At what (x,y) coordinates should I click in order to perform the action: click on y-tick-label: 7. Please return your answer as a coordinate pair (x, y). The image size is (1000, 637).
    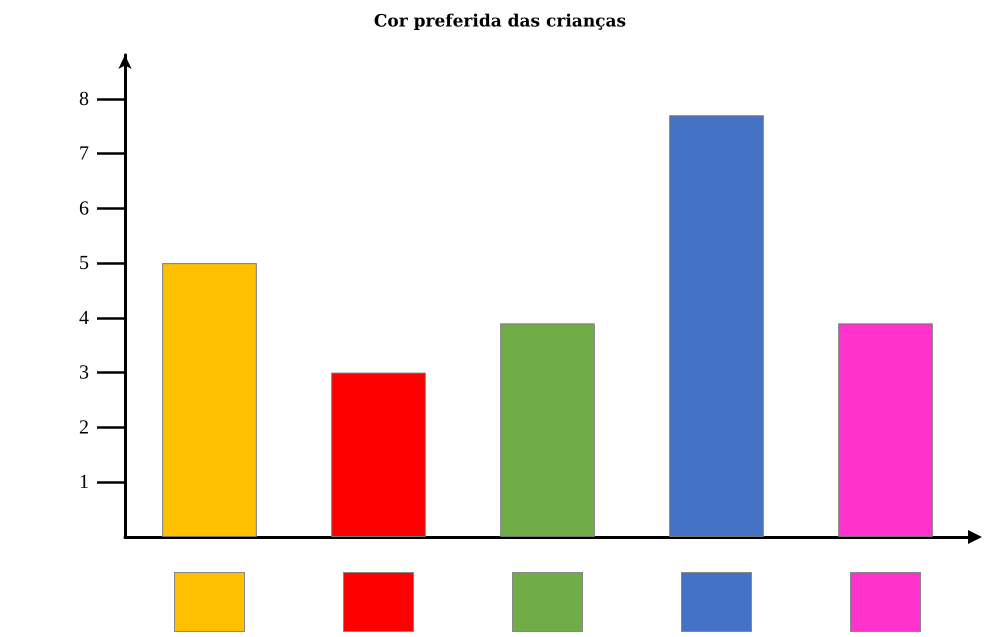
    Looking at the image, I should click on (84, 153).